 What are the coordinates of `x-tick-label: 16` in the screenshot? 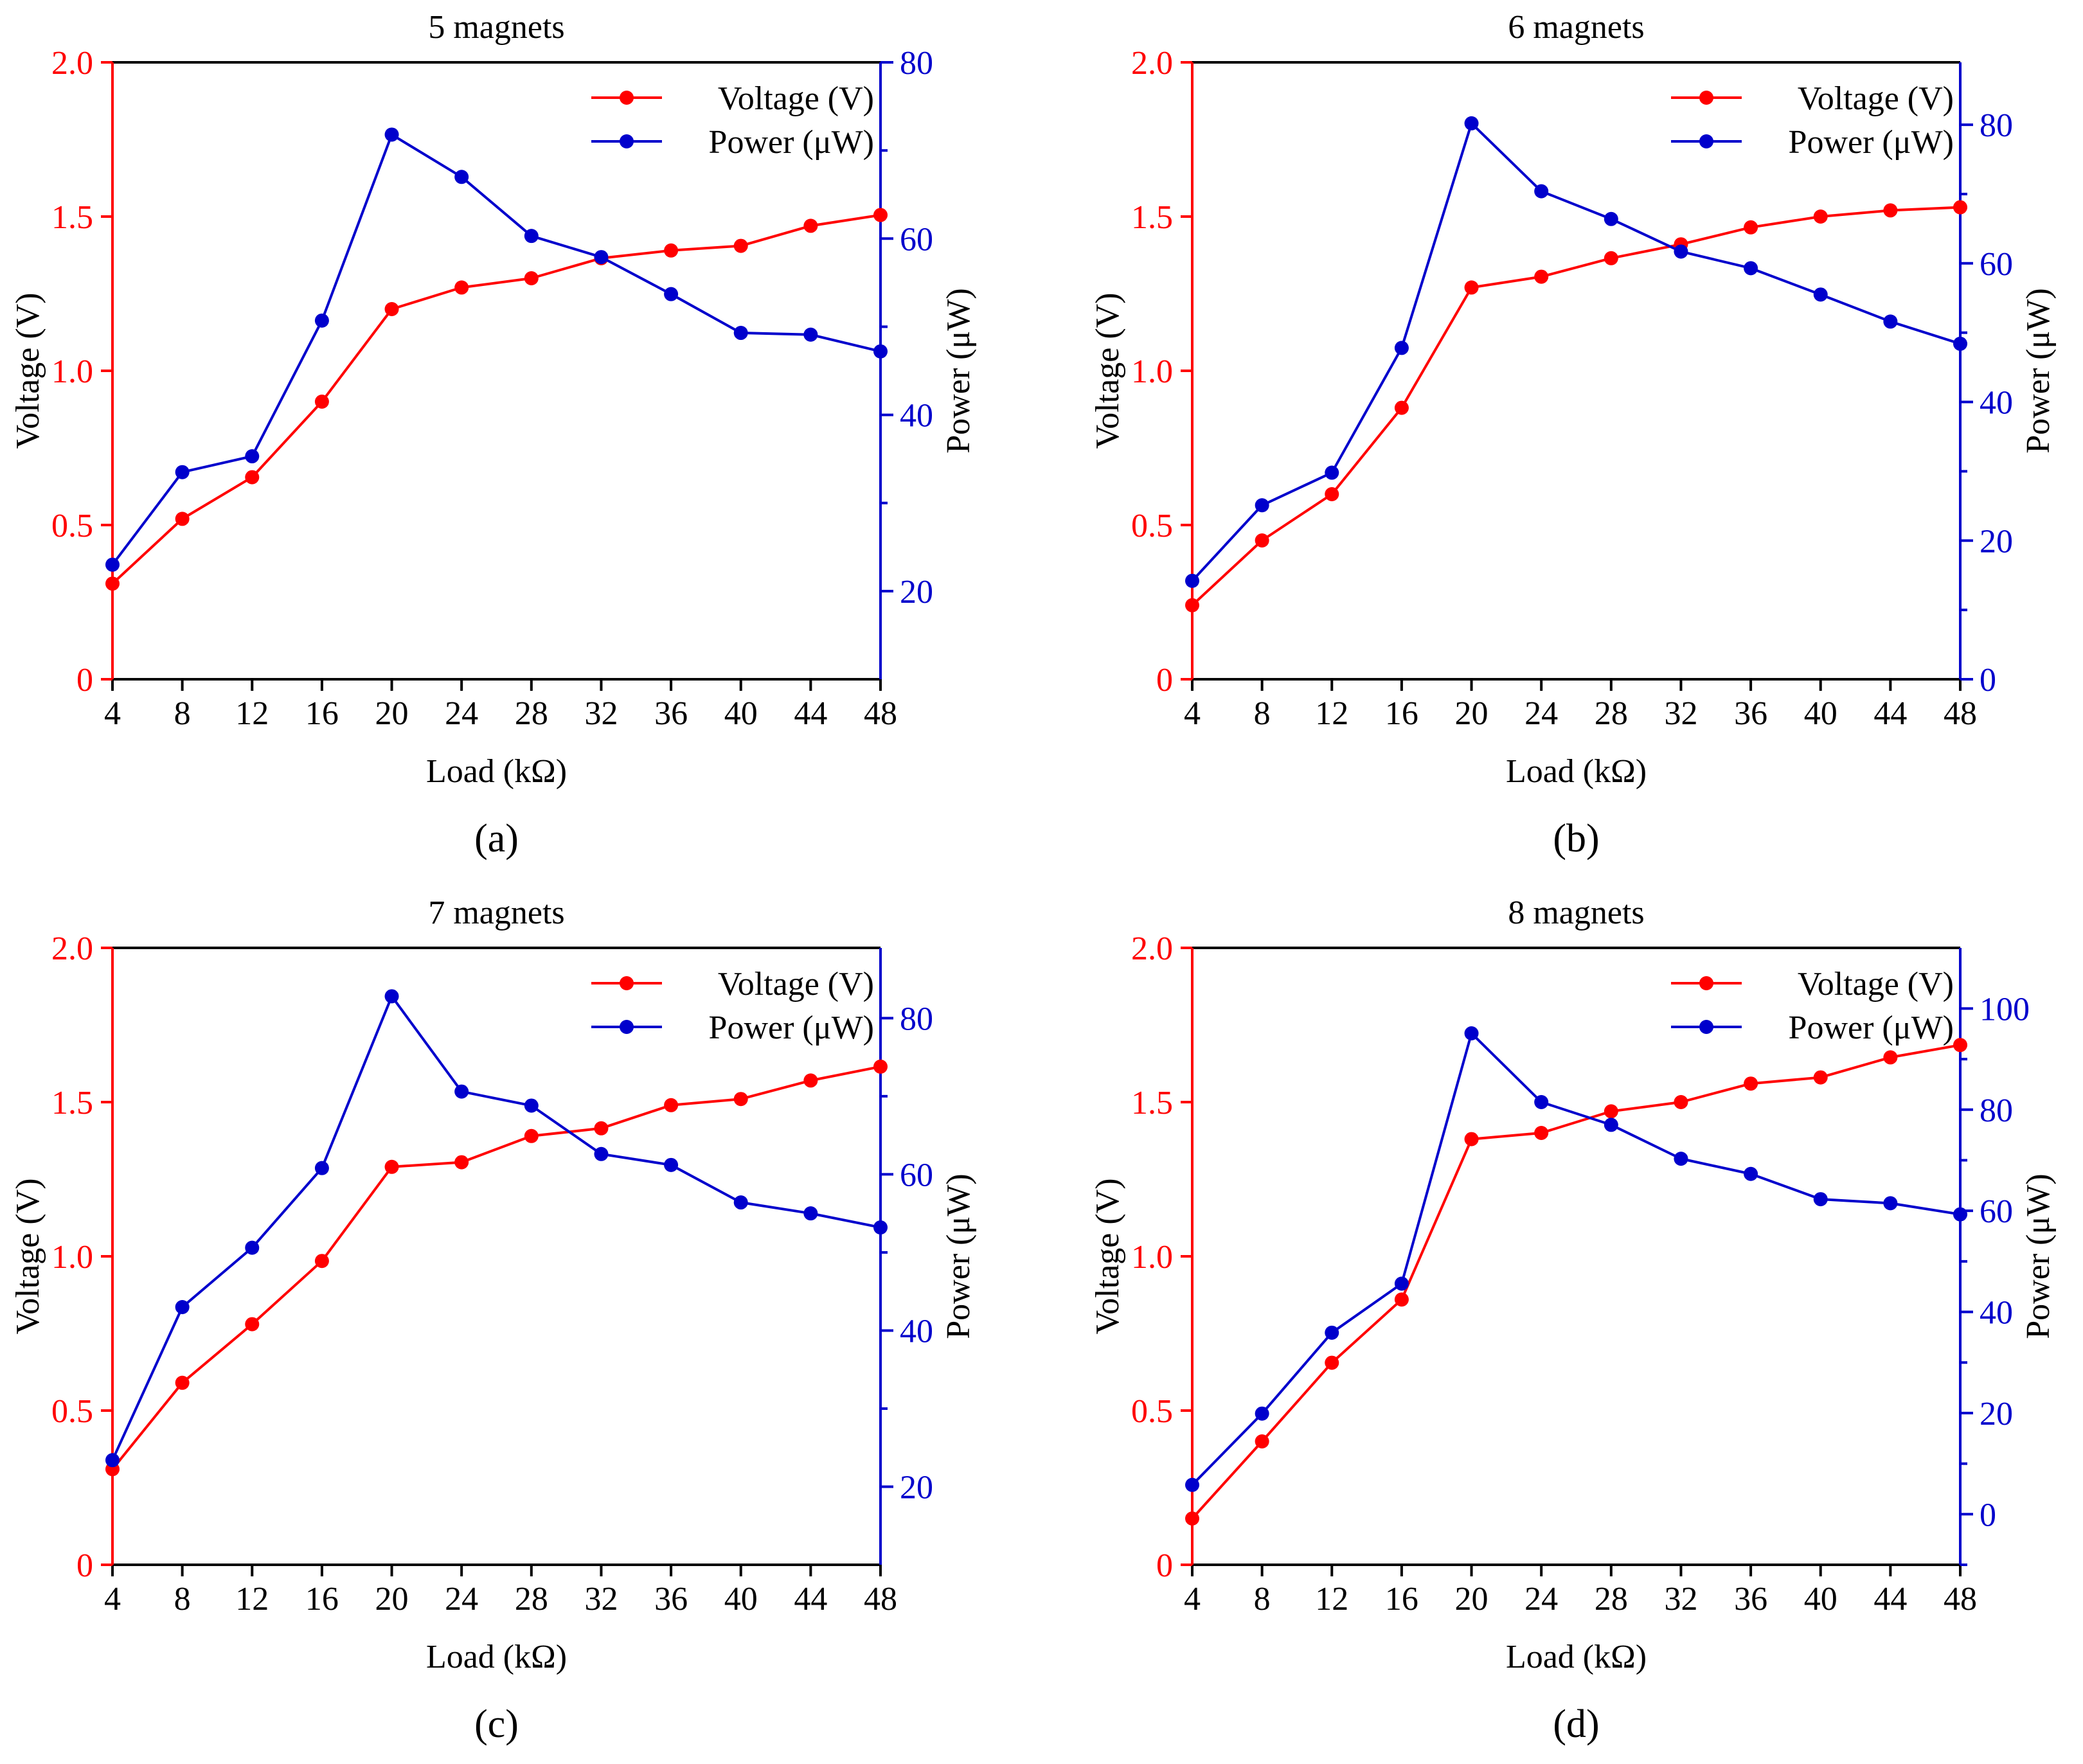 It's located at (1402, 1599).